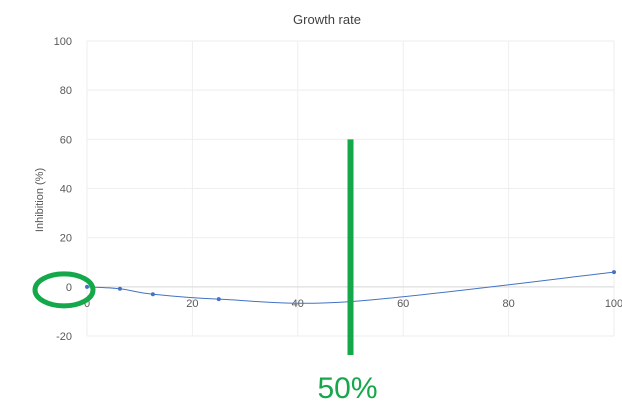 This screenshot has width=622, height=406. I want to click on x-tick-label: 60, so click(403, 304).